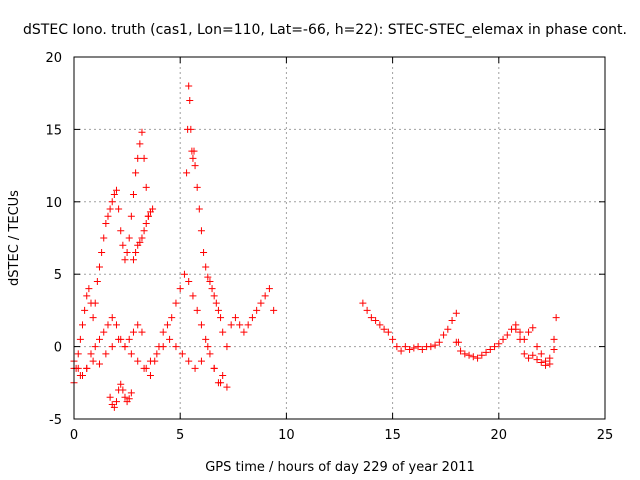  What do you see at coordinates (340, 467) in the screenshot?
I see `x-axis-label: GPS time / hours of day 229 of year 2011` at bounding box center [340, 467].